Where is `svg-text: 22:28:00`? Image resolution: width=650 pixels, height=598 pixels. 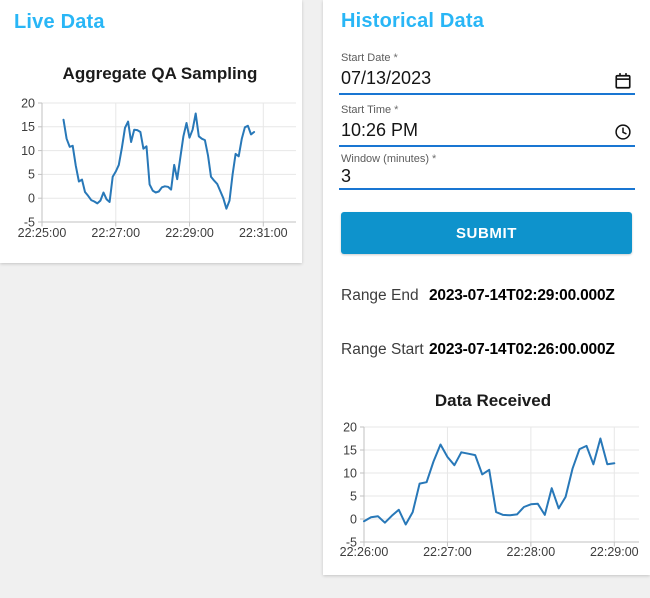 svg-text: 22:28:00 is located at coordinates (531, 552).